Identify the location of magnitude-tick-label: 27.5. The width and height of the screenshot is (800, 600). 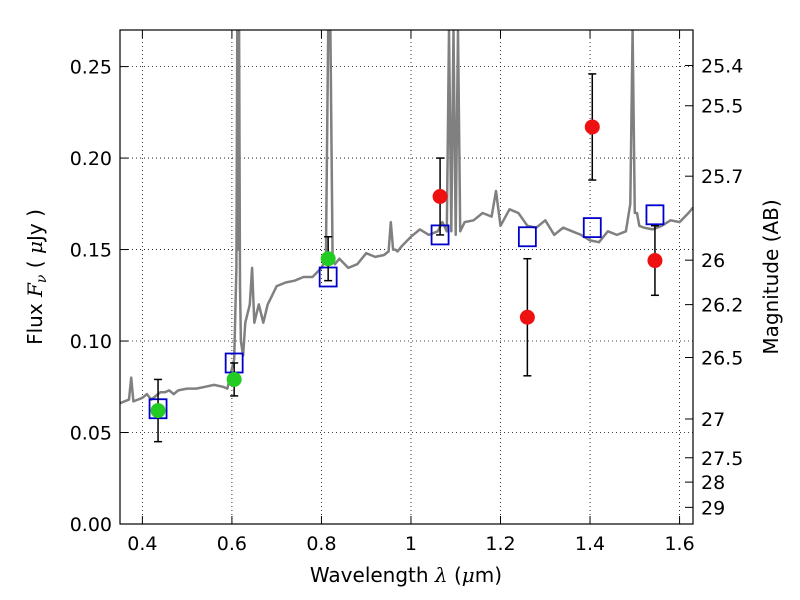
(722, 459).